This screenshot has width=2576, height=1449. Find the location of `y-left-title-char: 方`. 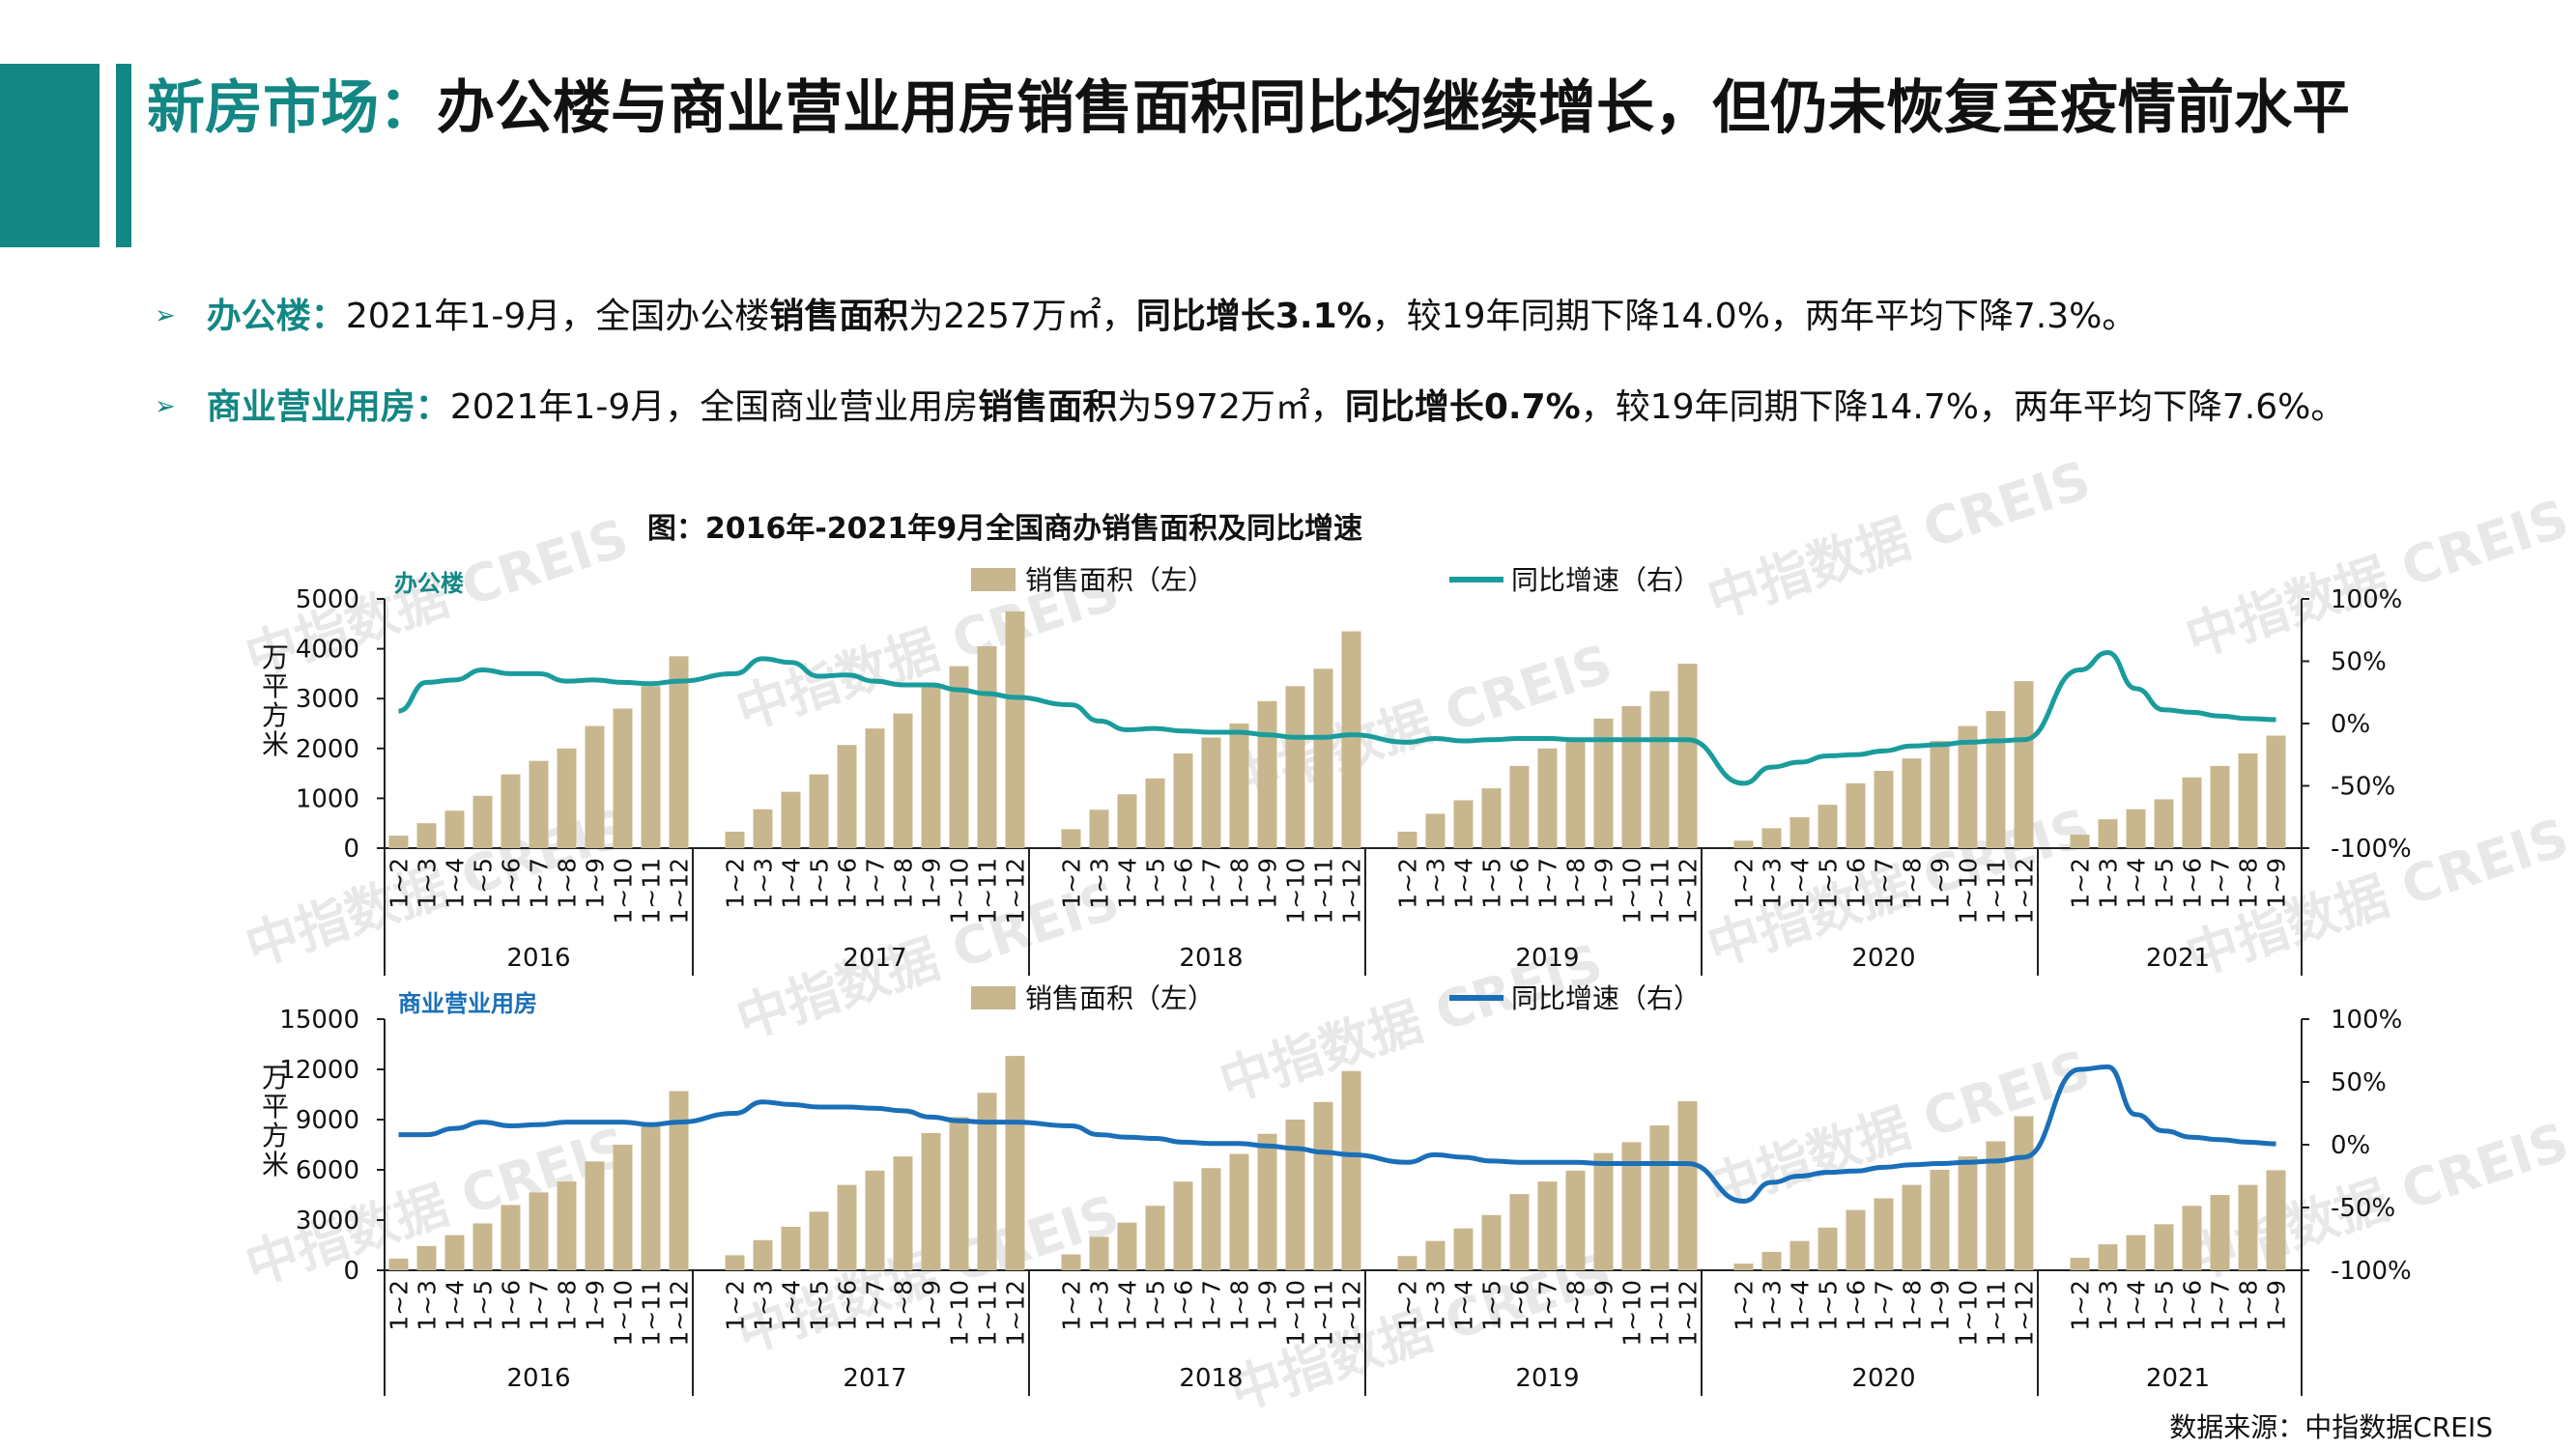

y-left-title-char: 方 is located at coordinates (275, 1135).